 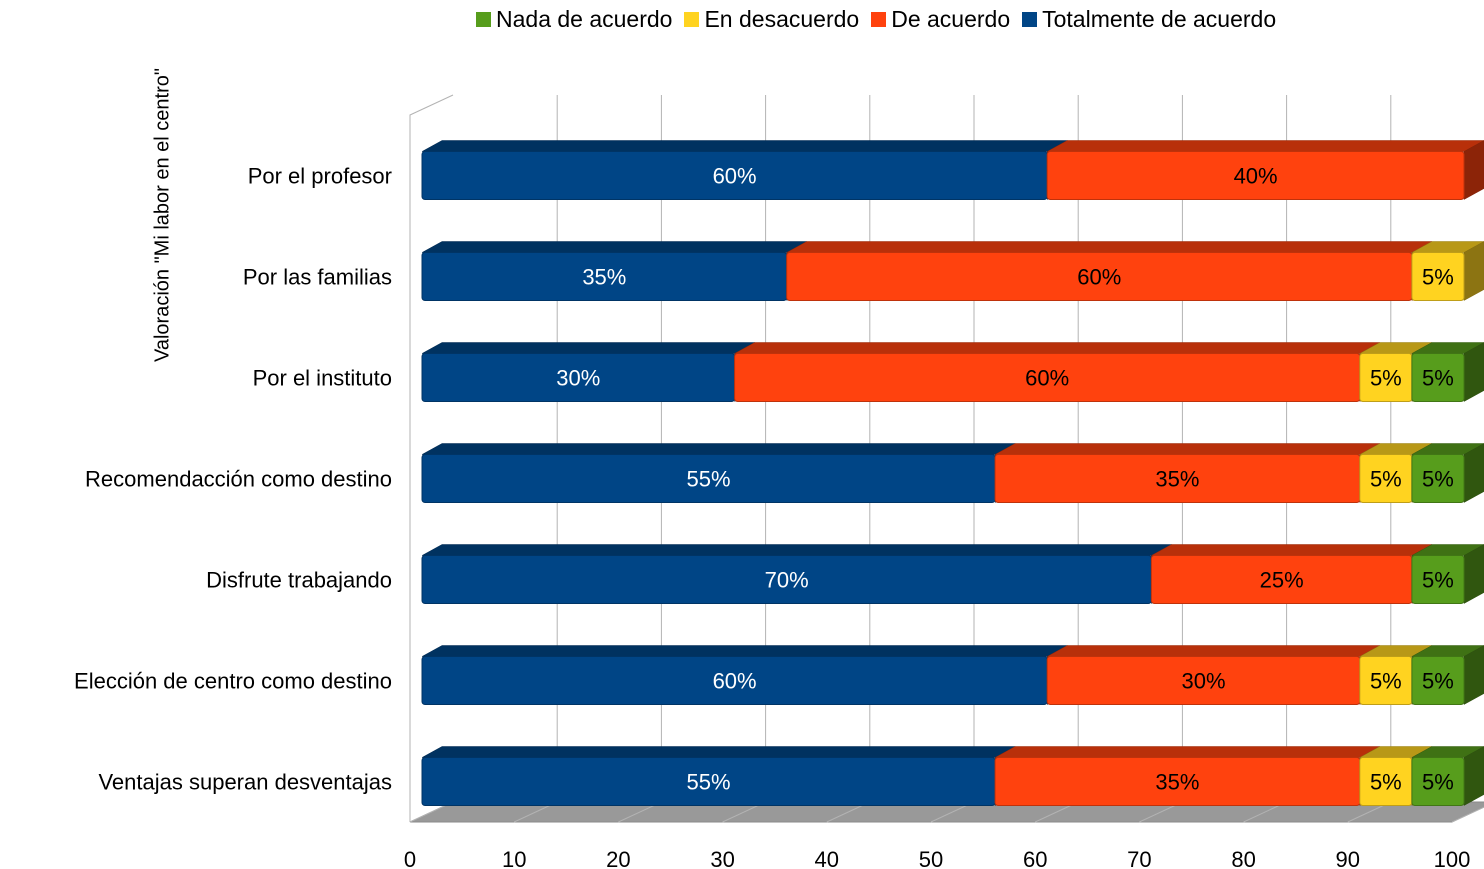 What do you see at coordinates (410, 858) in the screenshot?
I see `x-tick-label: 0` at bounding box center [410, 858].